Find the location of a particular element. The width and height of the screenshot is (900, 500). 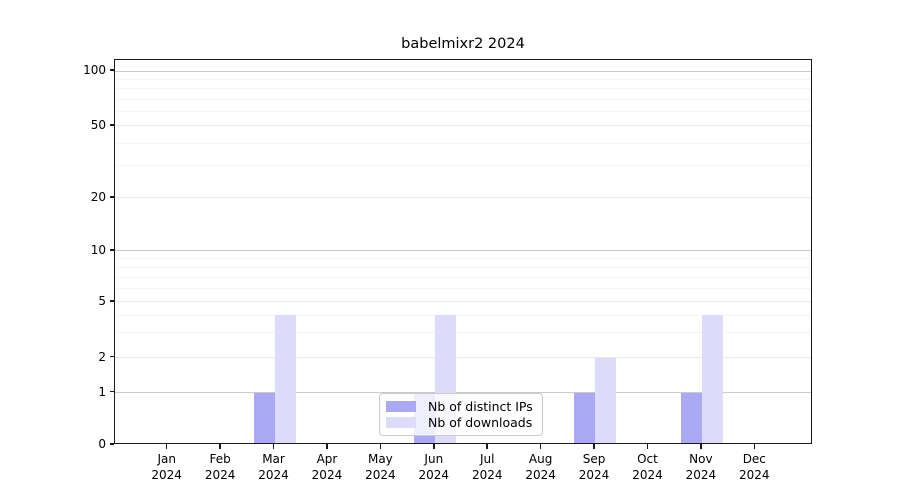

x-tick-label: May 2024 is located at coordinates (380, 467).